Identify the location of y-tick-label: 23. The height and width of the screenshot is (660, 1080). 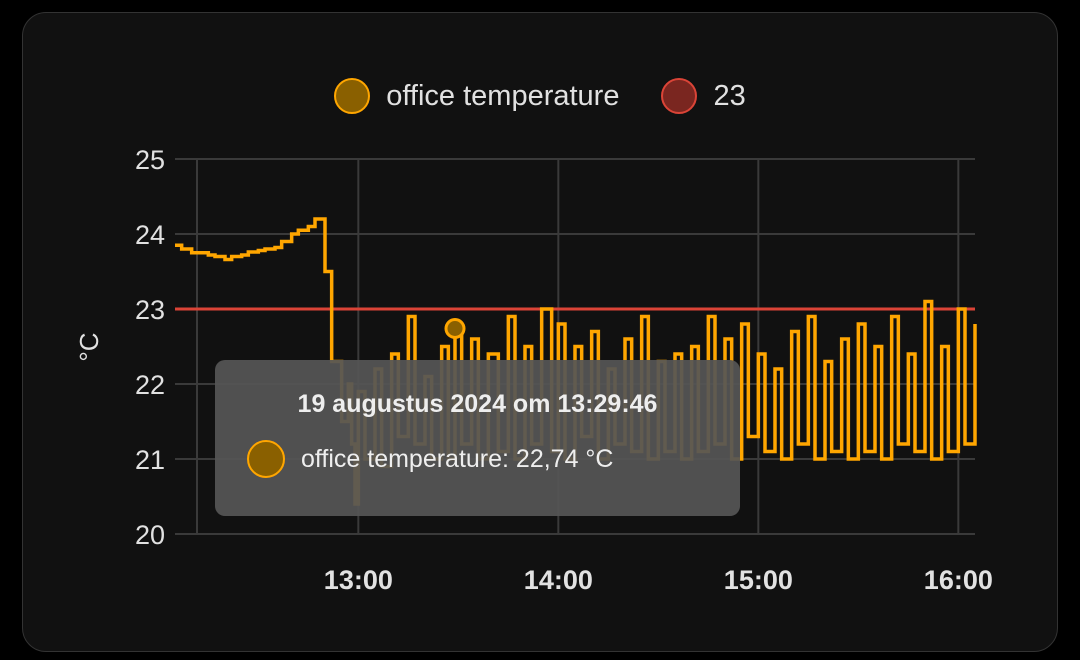
(150, 310).